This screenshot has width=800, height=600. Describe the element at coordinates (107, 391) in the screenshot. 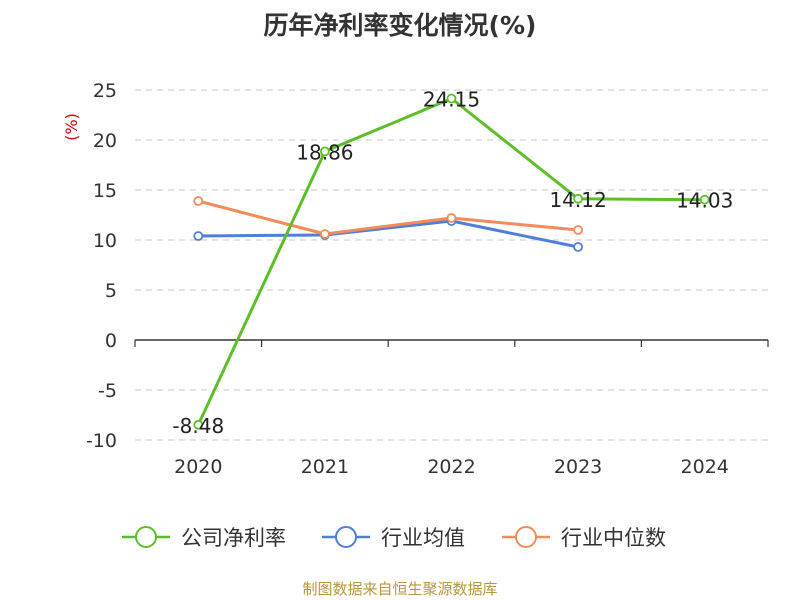

I see `y-tick-label: -5` at that location.